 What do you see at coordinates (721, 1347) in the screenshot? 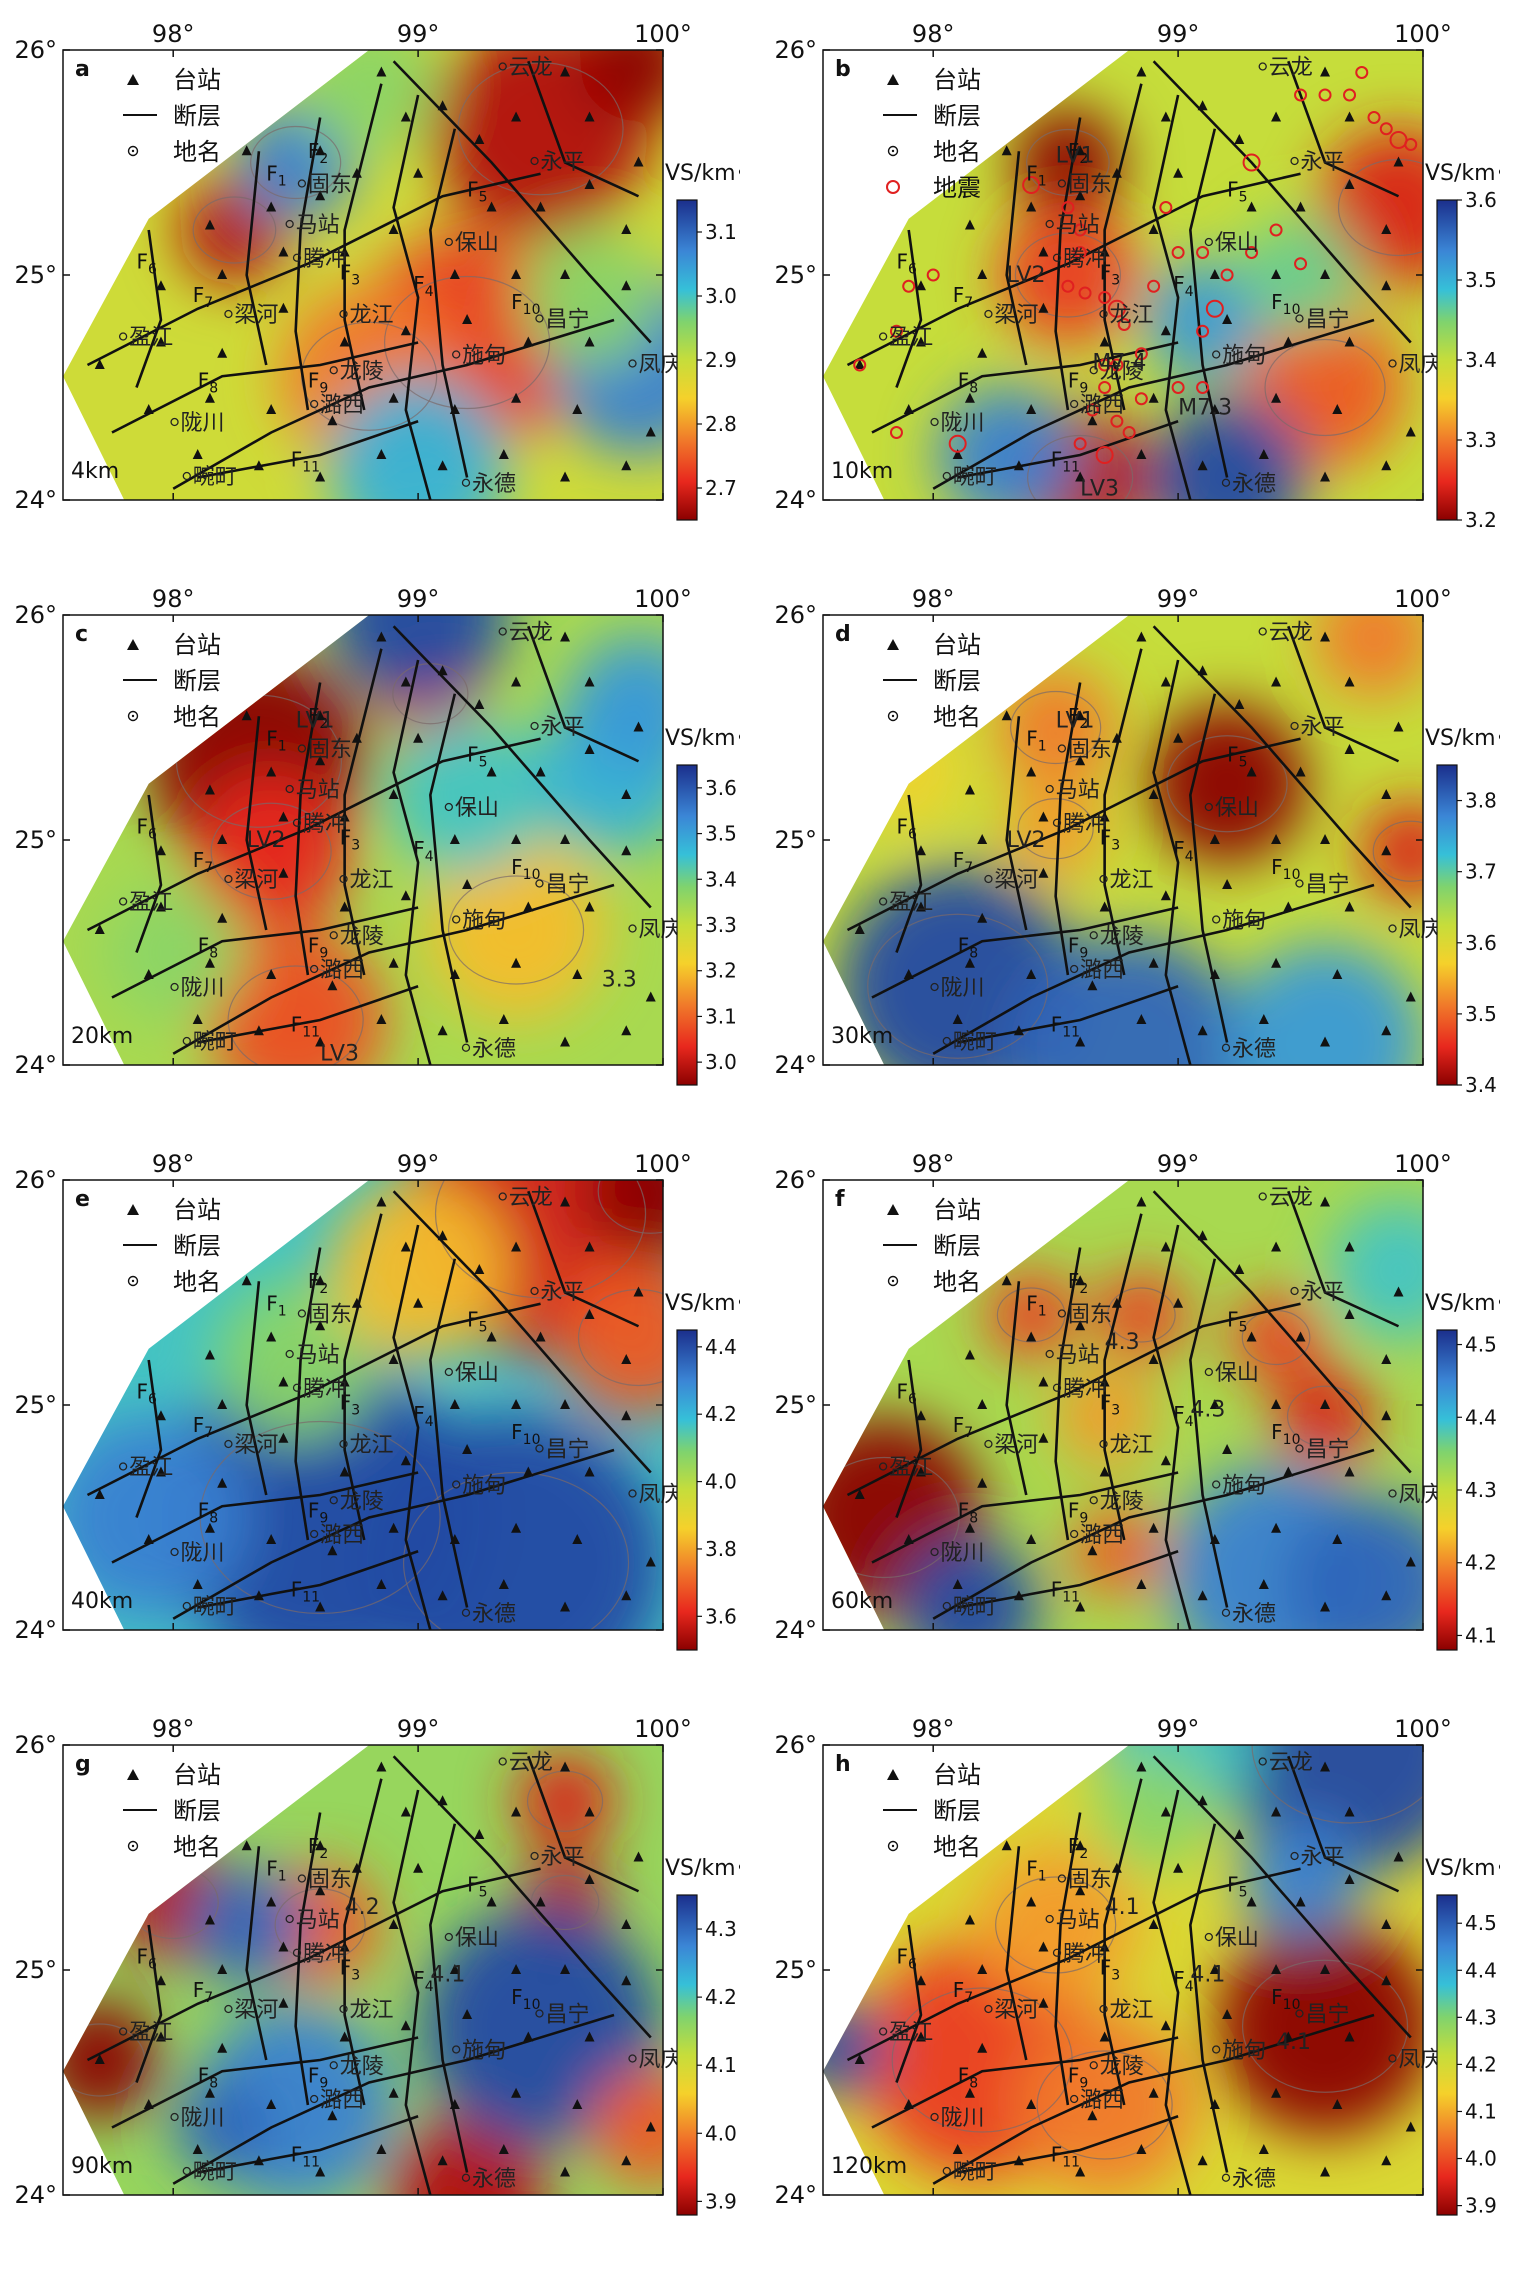
I see `colorbar-tick-label: 4.4` at bounding box center [721, 1347].